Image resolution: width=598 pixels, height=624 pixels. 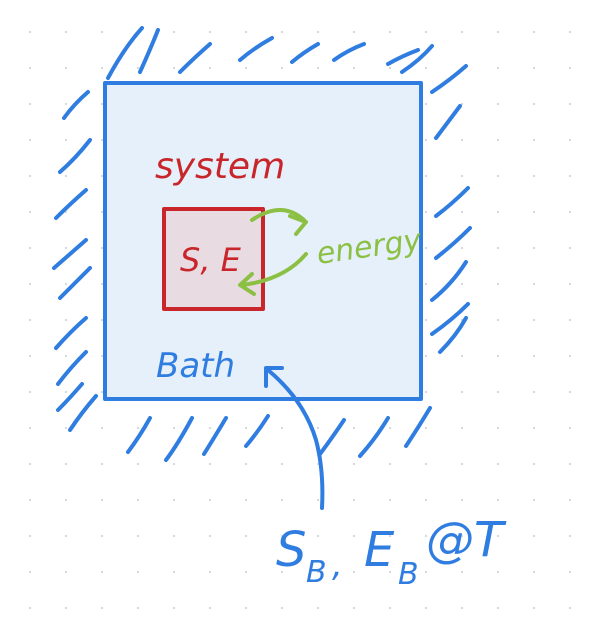 What do you see at coordinates (408, 574) in the screenshot?
I see `bath-energy-subscript: B` at bounding box center [408, 574].